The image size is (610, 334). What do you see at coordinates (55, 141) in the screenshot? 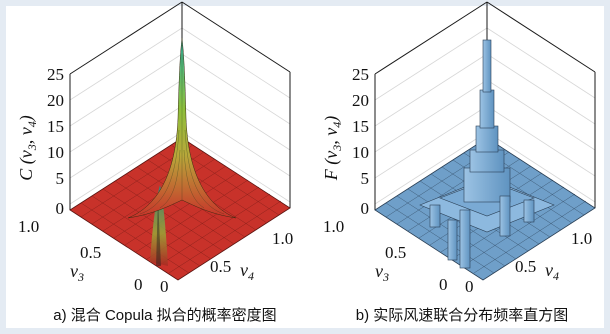
I see `panel-a-z-ticks: 25 20 15 10 5 0` at bounding box center [55, 141].